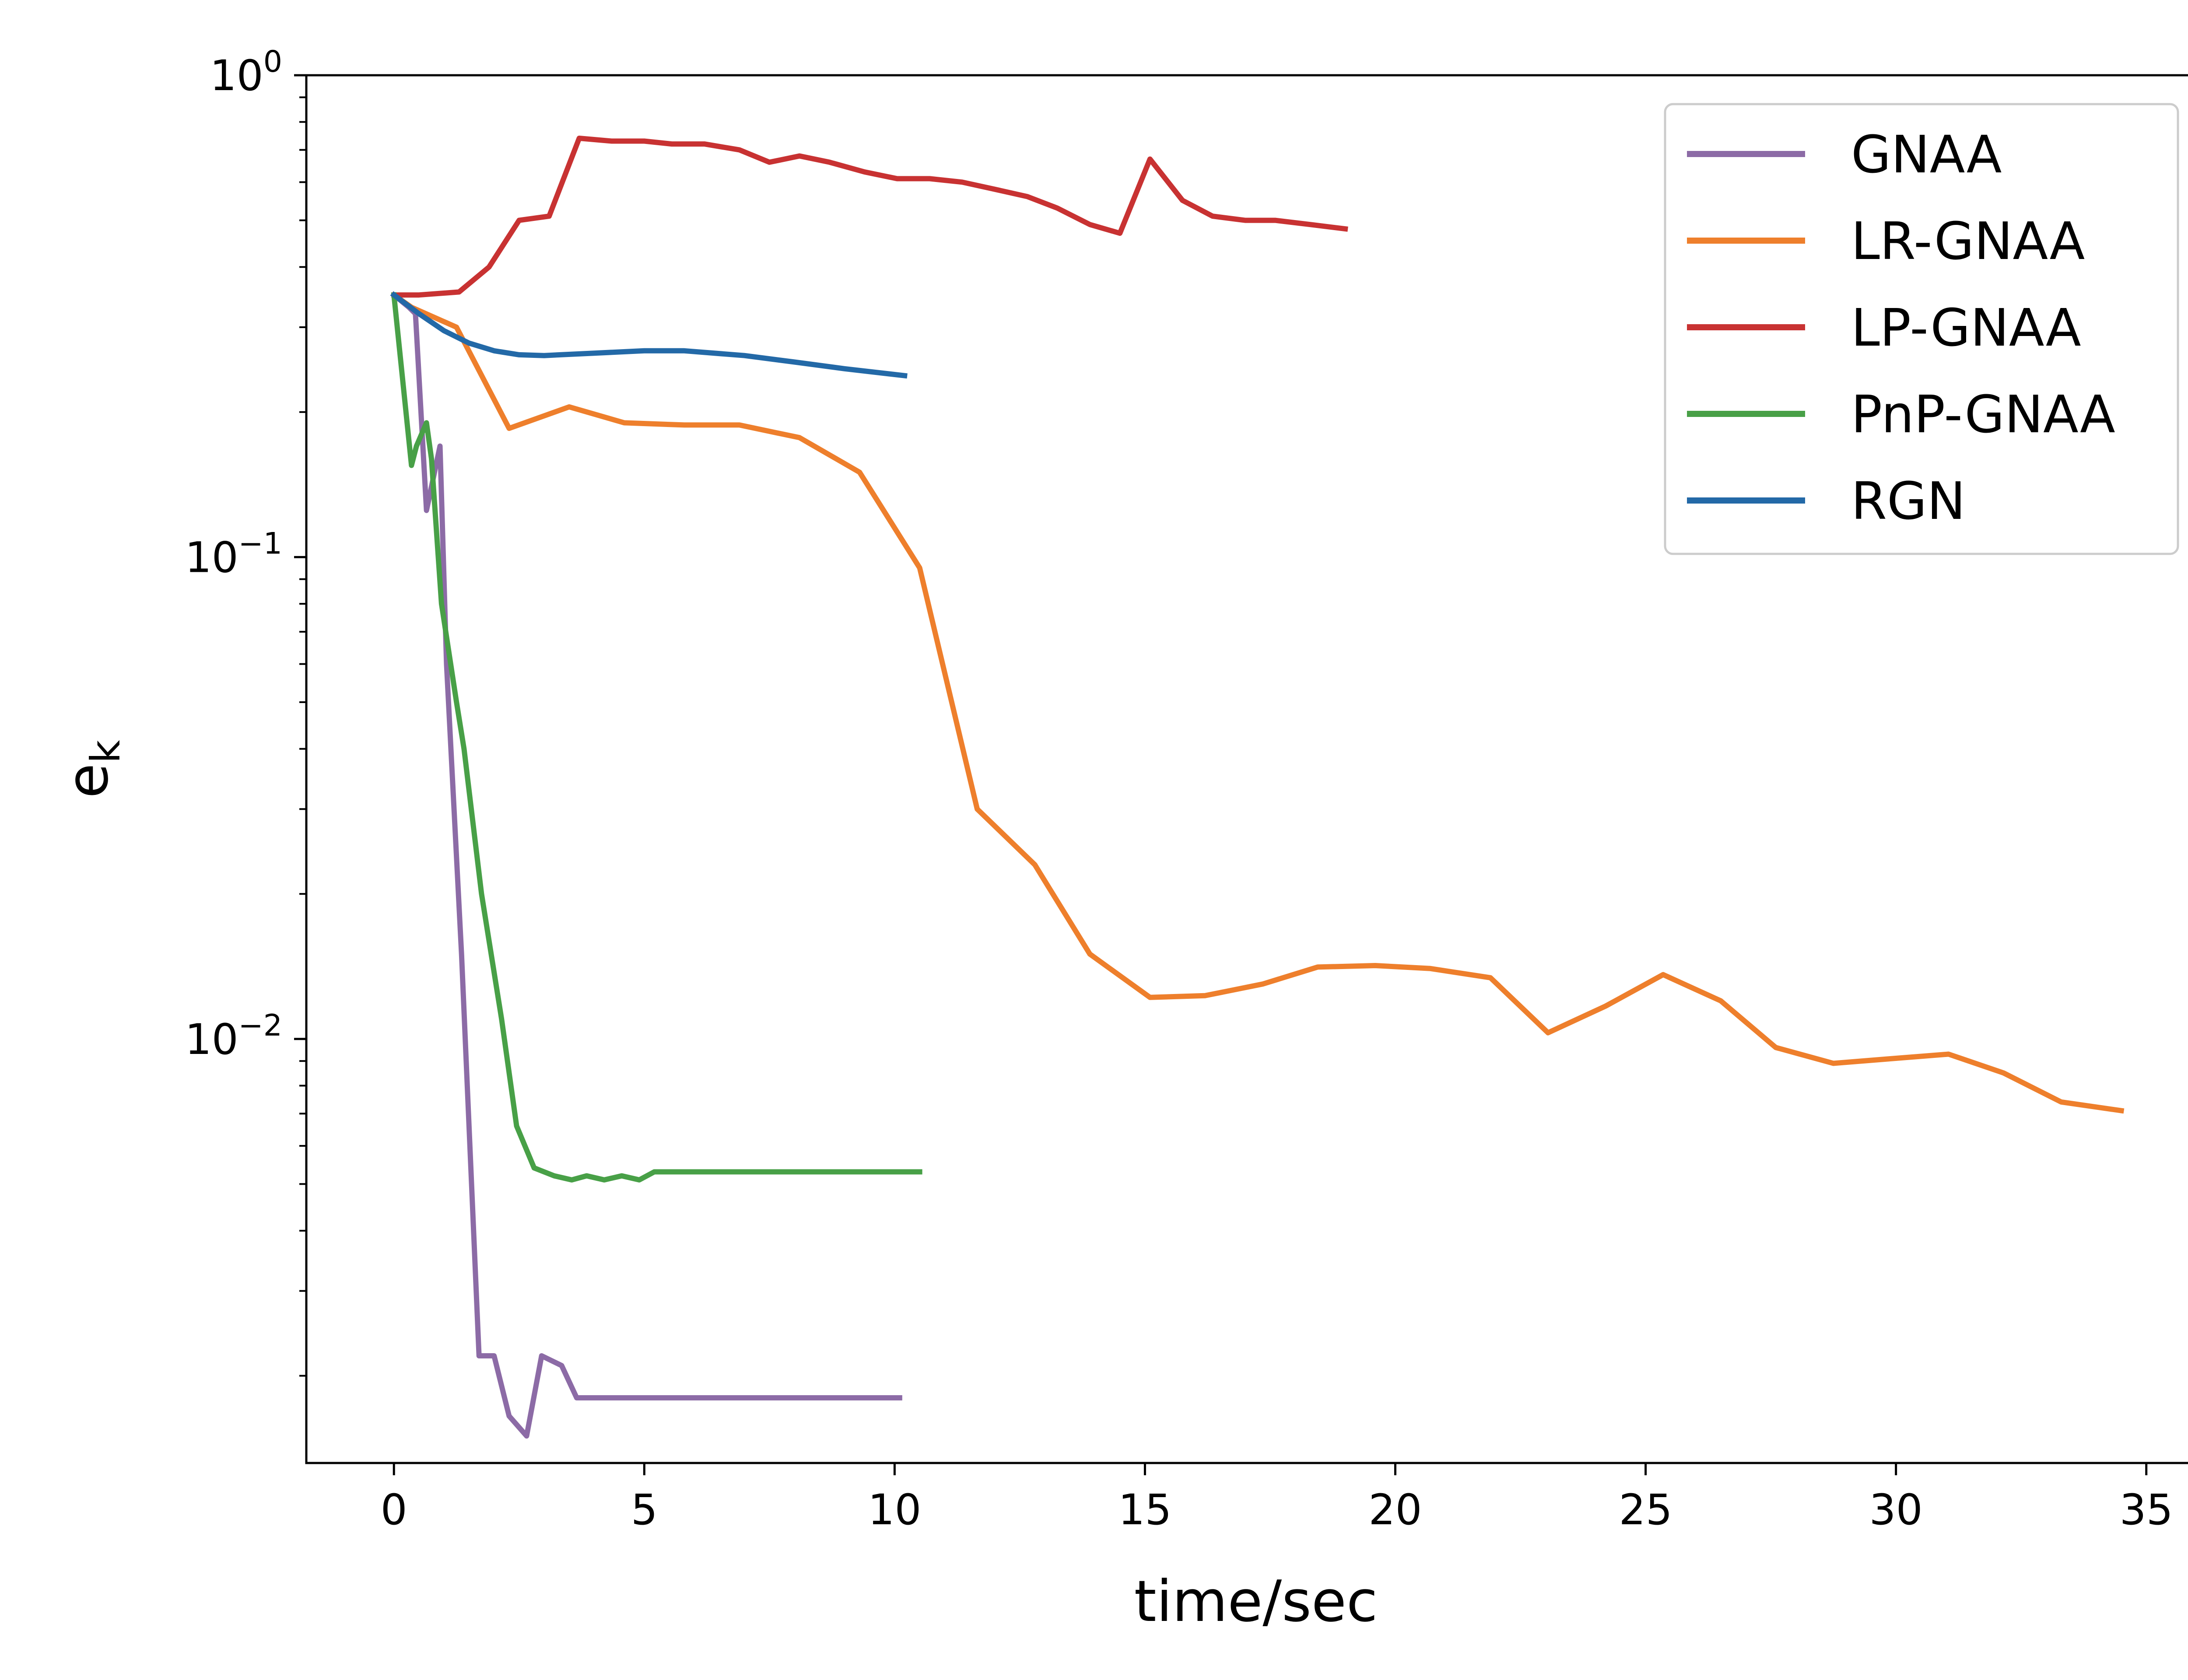 This screenshot has height=1680, width=2188. Describe the element at coordinates (1983, 414) in the screenshot. I see `legend-label: PnP-GNAA` at that location.